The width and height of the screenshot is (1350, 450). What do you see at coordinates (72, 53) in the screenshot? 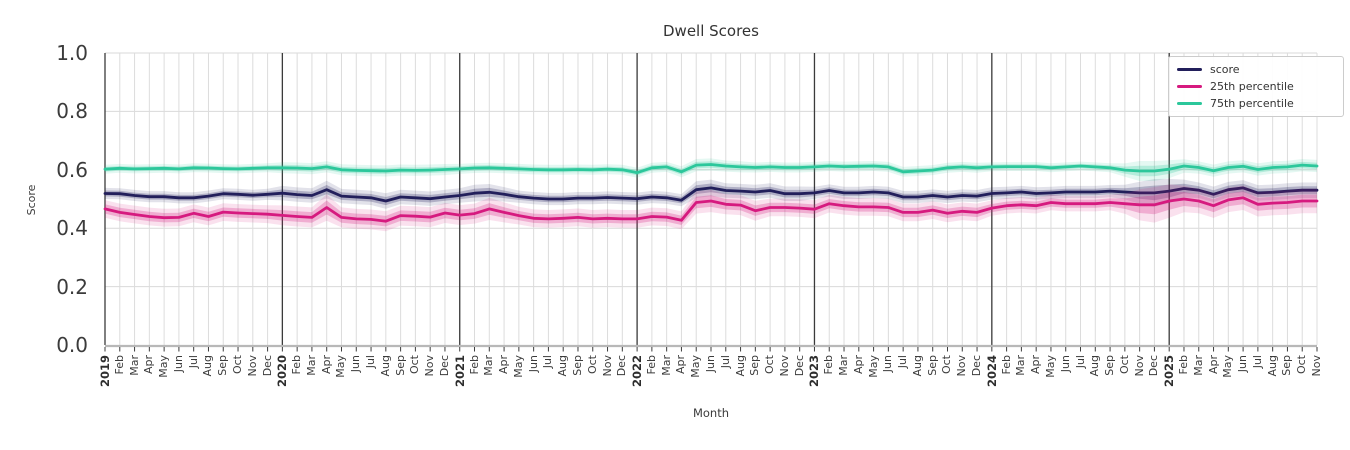
I see `y-tick-label: 1.0` at bounding box center [72, 53].